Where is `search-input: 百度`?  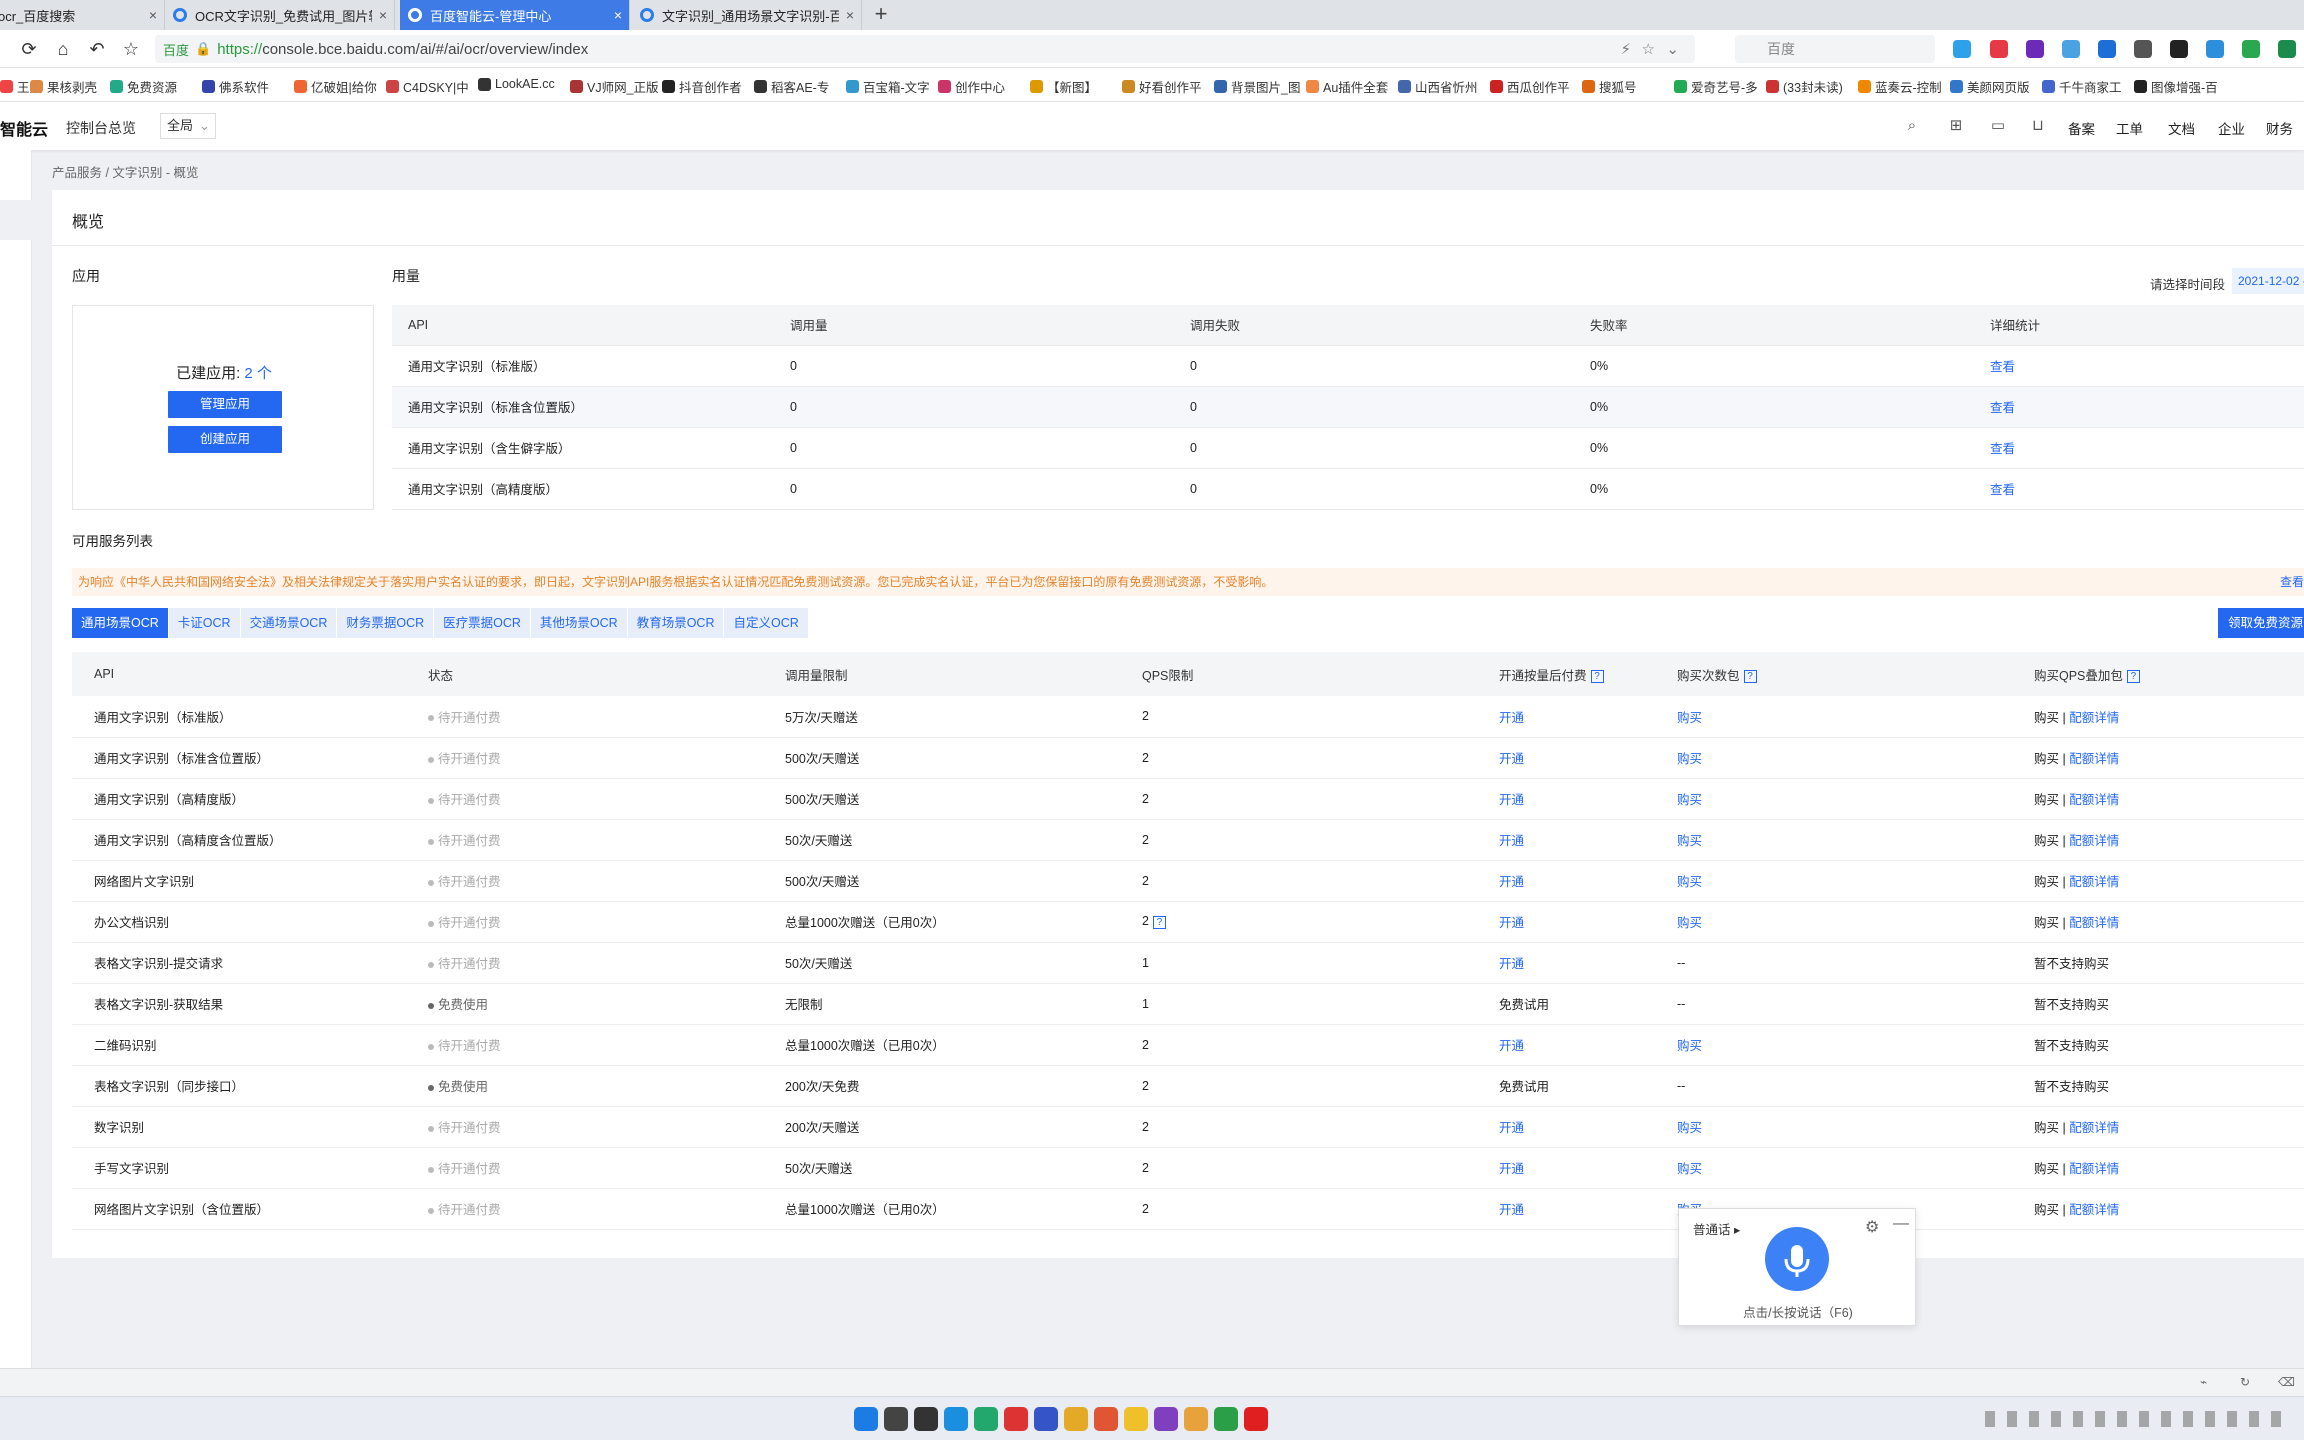
search-input: 百度 is located at coordinates (1835, 49).